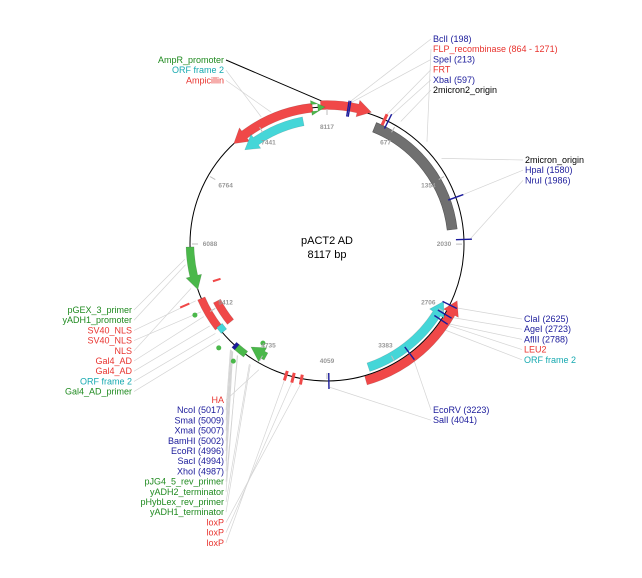 The height and width of the screenshot is (578, 642). What do you see at coordinates (98, 392) in the screenshot?
I see `feature-label: Gal4_AD_primer` at bounding box center [98, 392].